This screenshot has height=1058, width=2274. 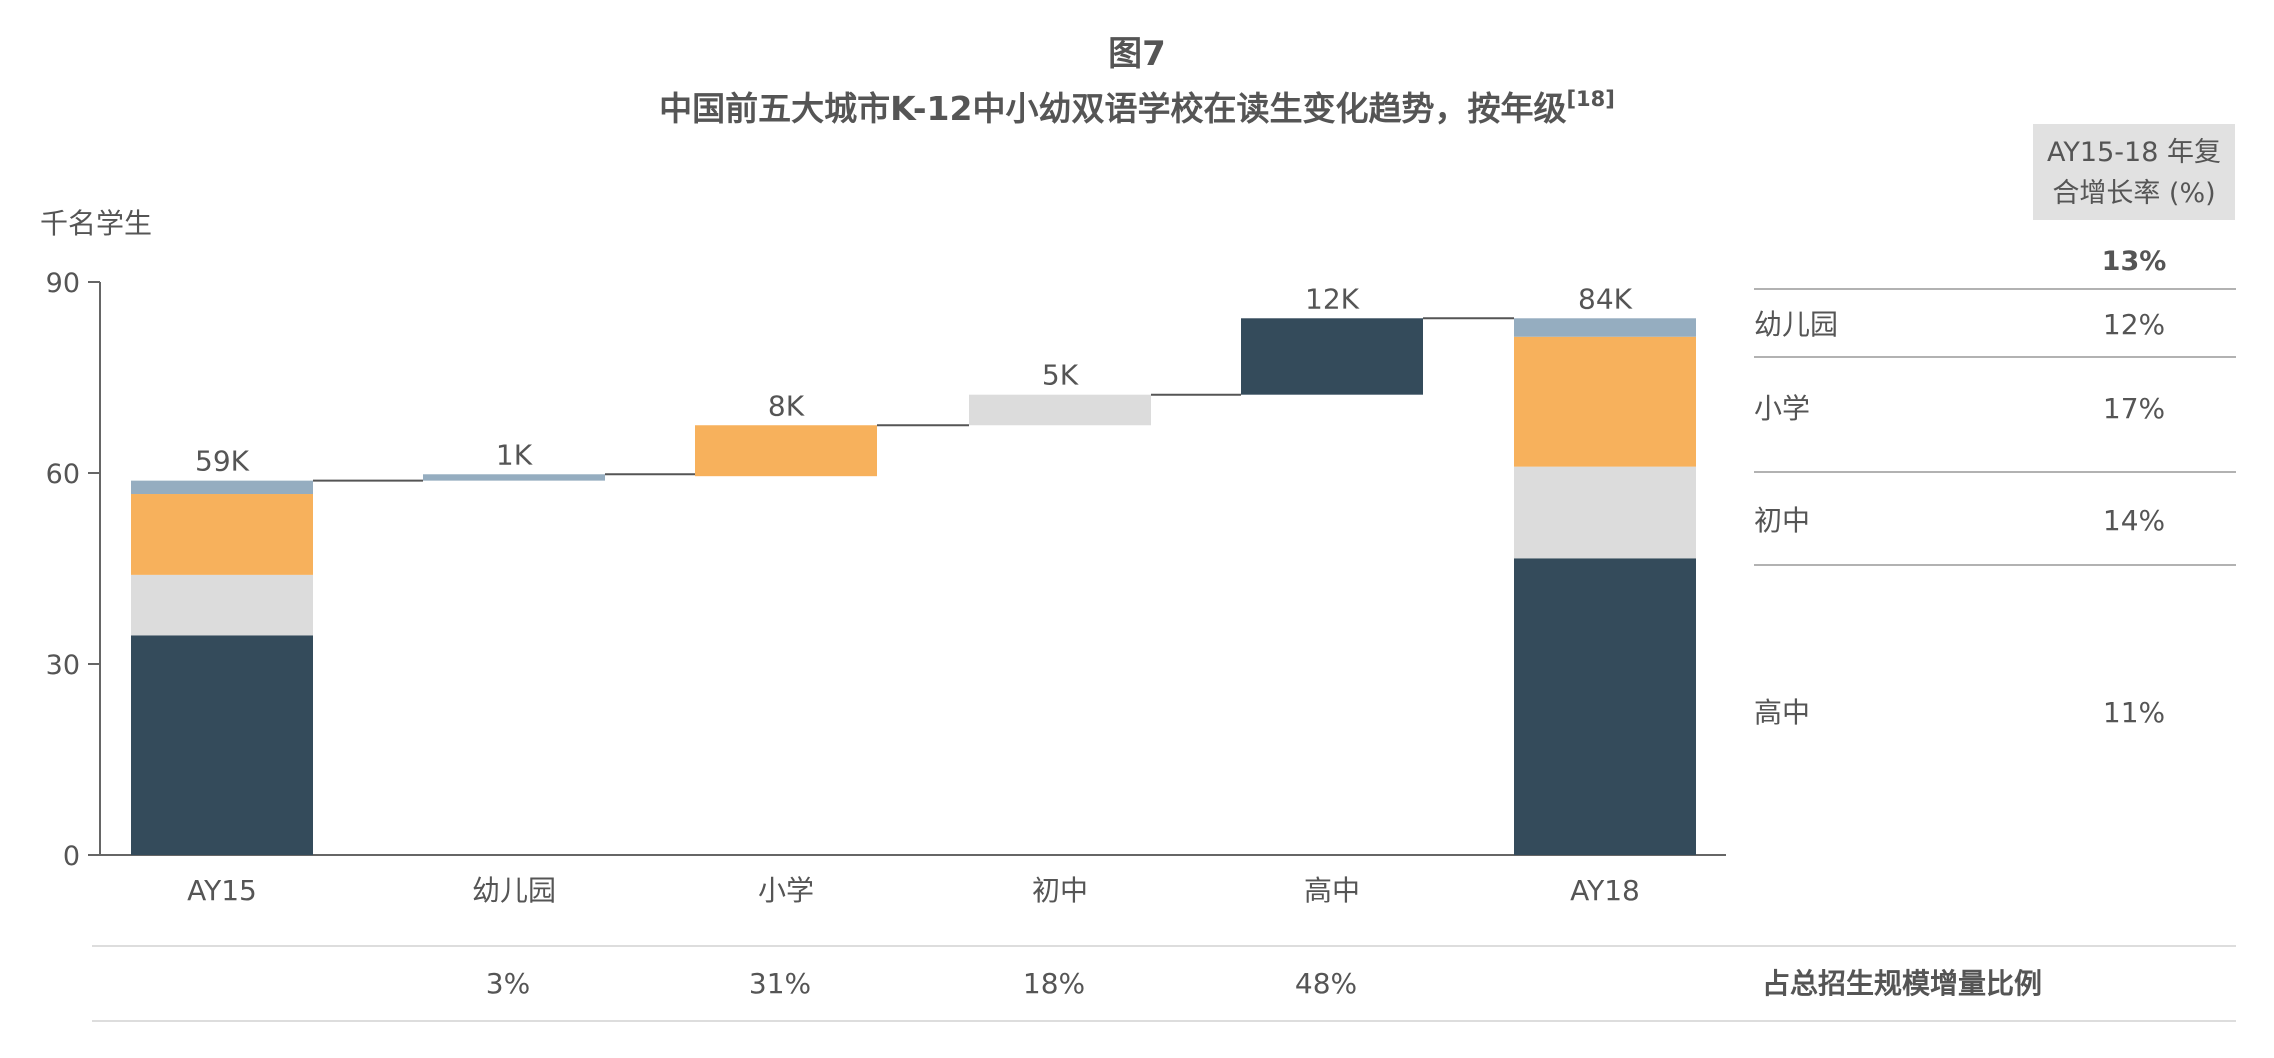 What do you see at coordinates (1782, 712) in the screenshot?
I see `cagr-row-name: 高中` at bounding box center [1782, 712].